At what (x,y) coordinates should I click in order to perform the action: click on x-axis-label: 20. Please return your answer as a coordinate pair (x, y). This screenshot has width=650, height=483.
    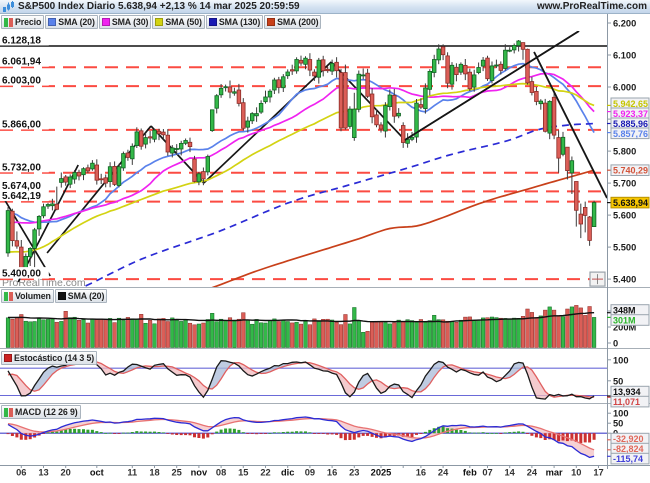
    Looking at the image, I should click on (66, 473).